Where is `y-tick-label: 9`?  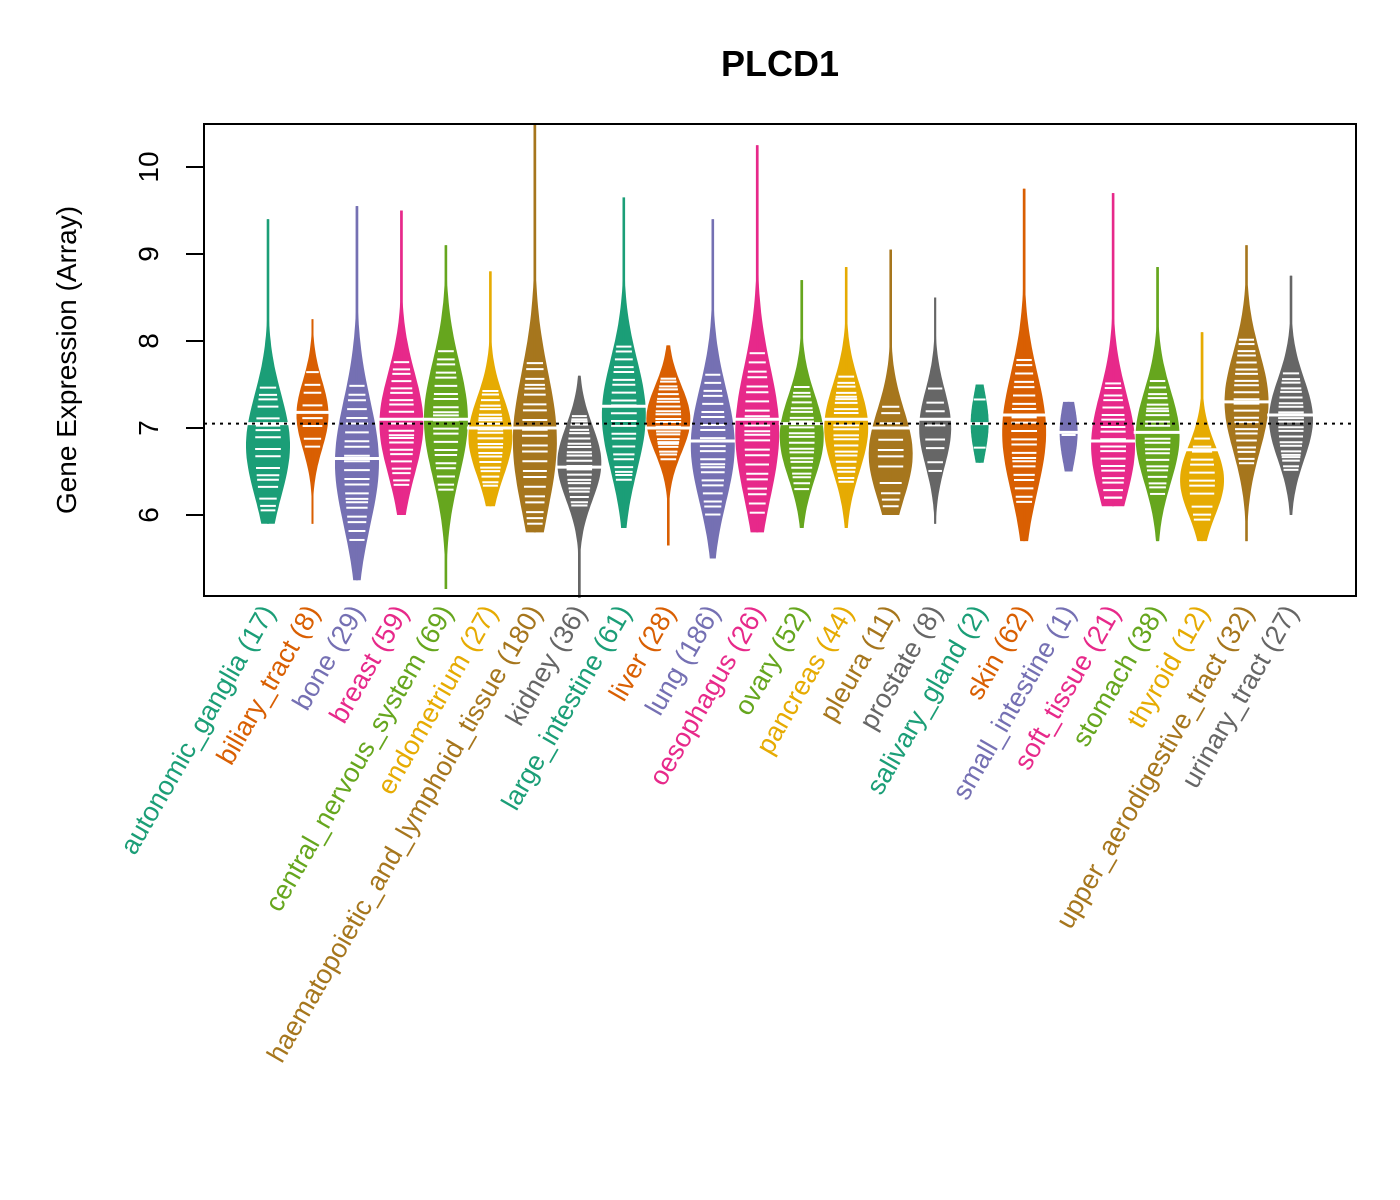
y-tick-label: 9 is located at coordinates (148, 254).